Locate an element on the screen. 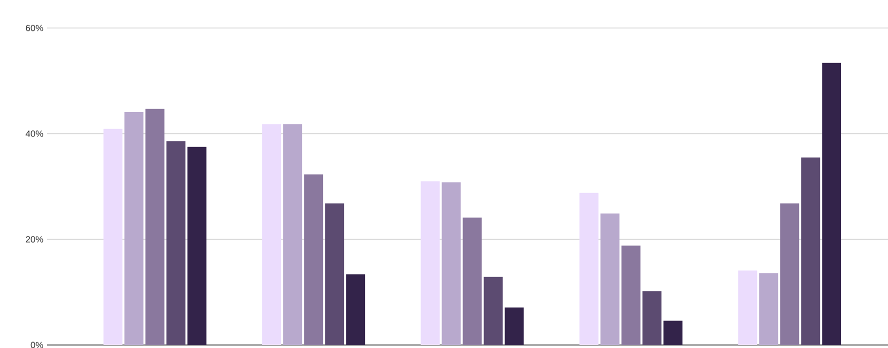 This screenshot has height=348, width=888. y-tick-label: 60% is located at coordinates (35, 28).